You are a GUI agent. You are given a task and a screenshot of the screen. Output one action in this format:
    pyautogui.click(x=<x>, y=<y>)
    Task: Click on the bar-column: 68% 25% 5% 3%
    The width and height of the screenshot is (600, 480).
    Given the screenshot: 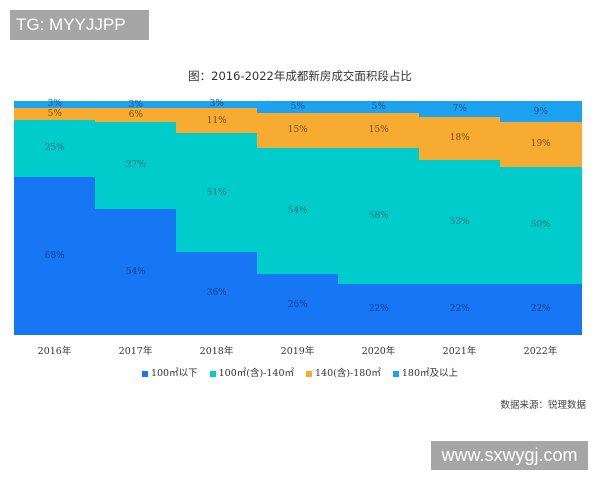 What is the action you would take?
    pyautogui.click(x=55, y=217)
    